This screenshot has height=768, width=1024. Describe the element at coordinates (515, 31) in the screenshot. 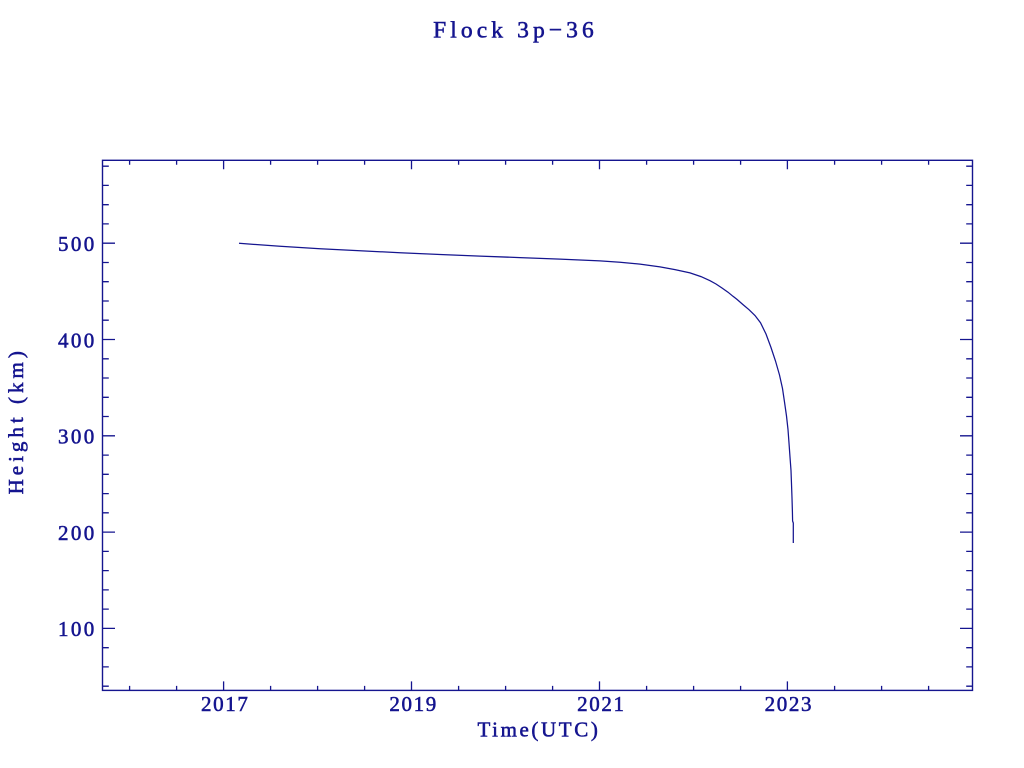

I see `svg-text: Flock 3p−36` at that location.